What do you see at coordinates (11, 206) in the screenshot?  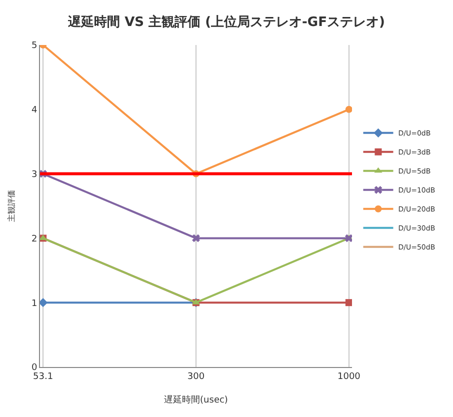 I see `y-axis-title: 主観評価` at bounding box center [11, 206].